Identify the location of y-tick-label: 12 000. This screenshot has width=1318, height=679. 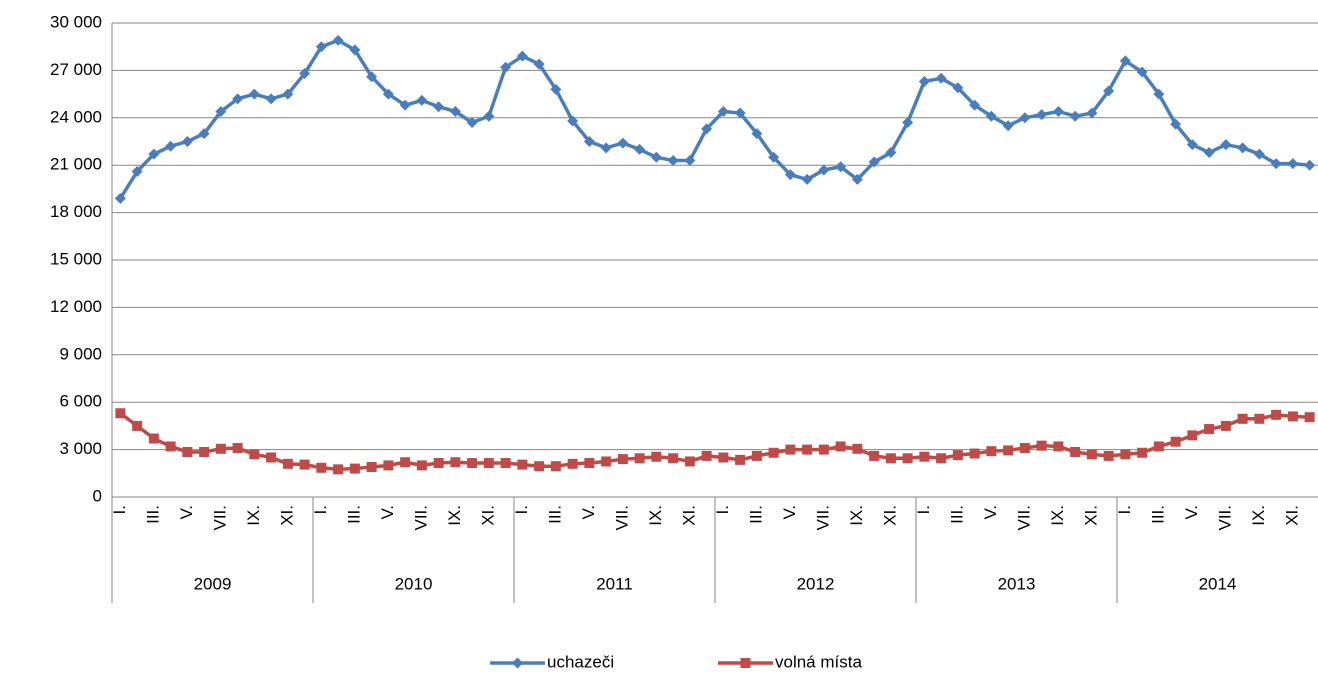
(76, 306).